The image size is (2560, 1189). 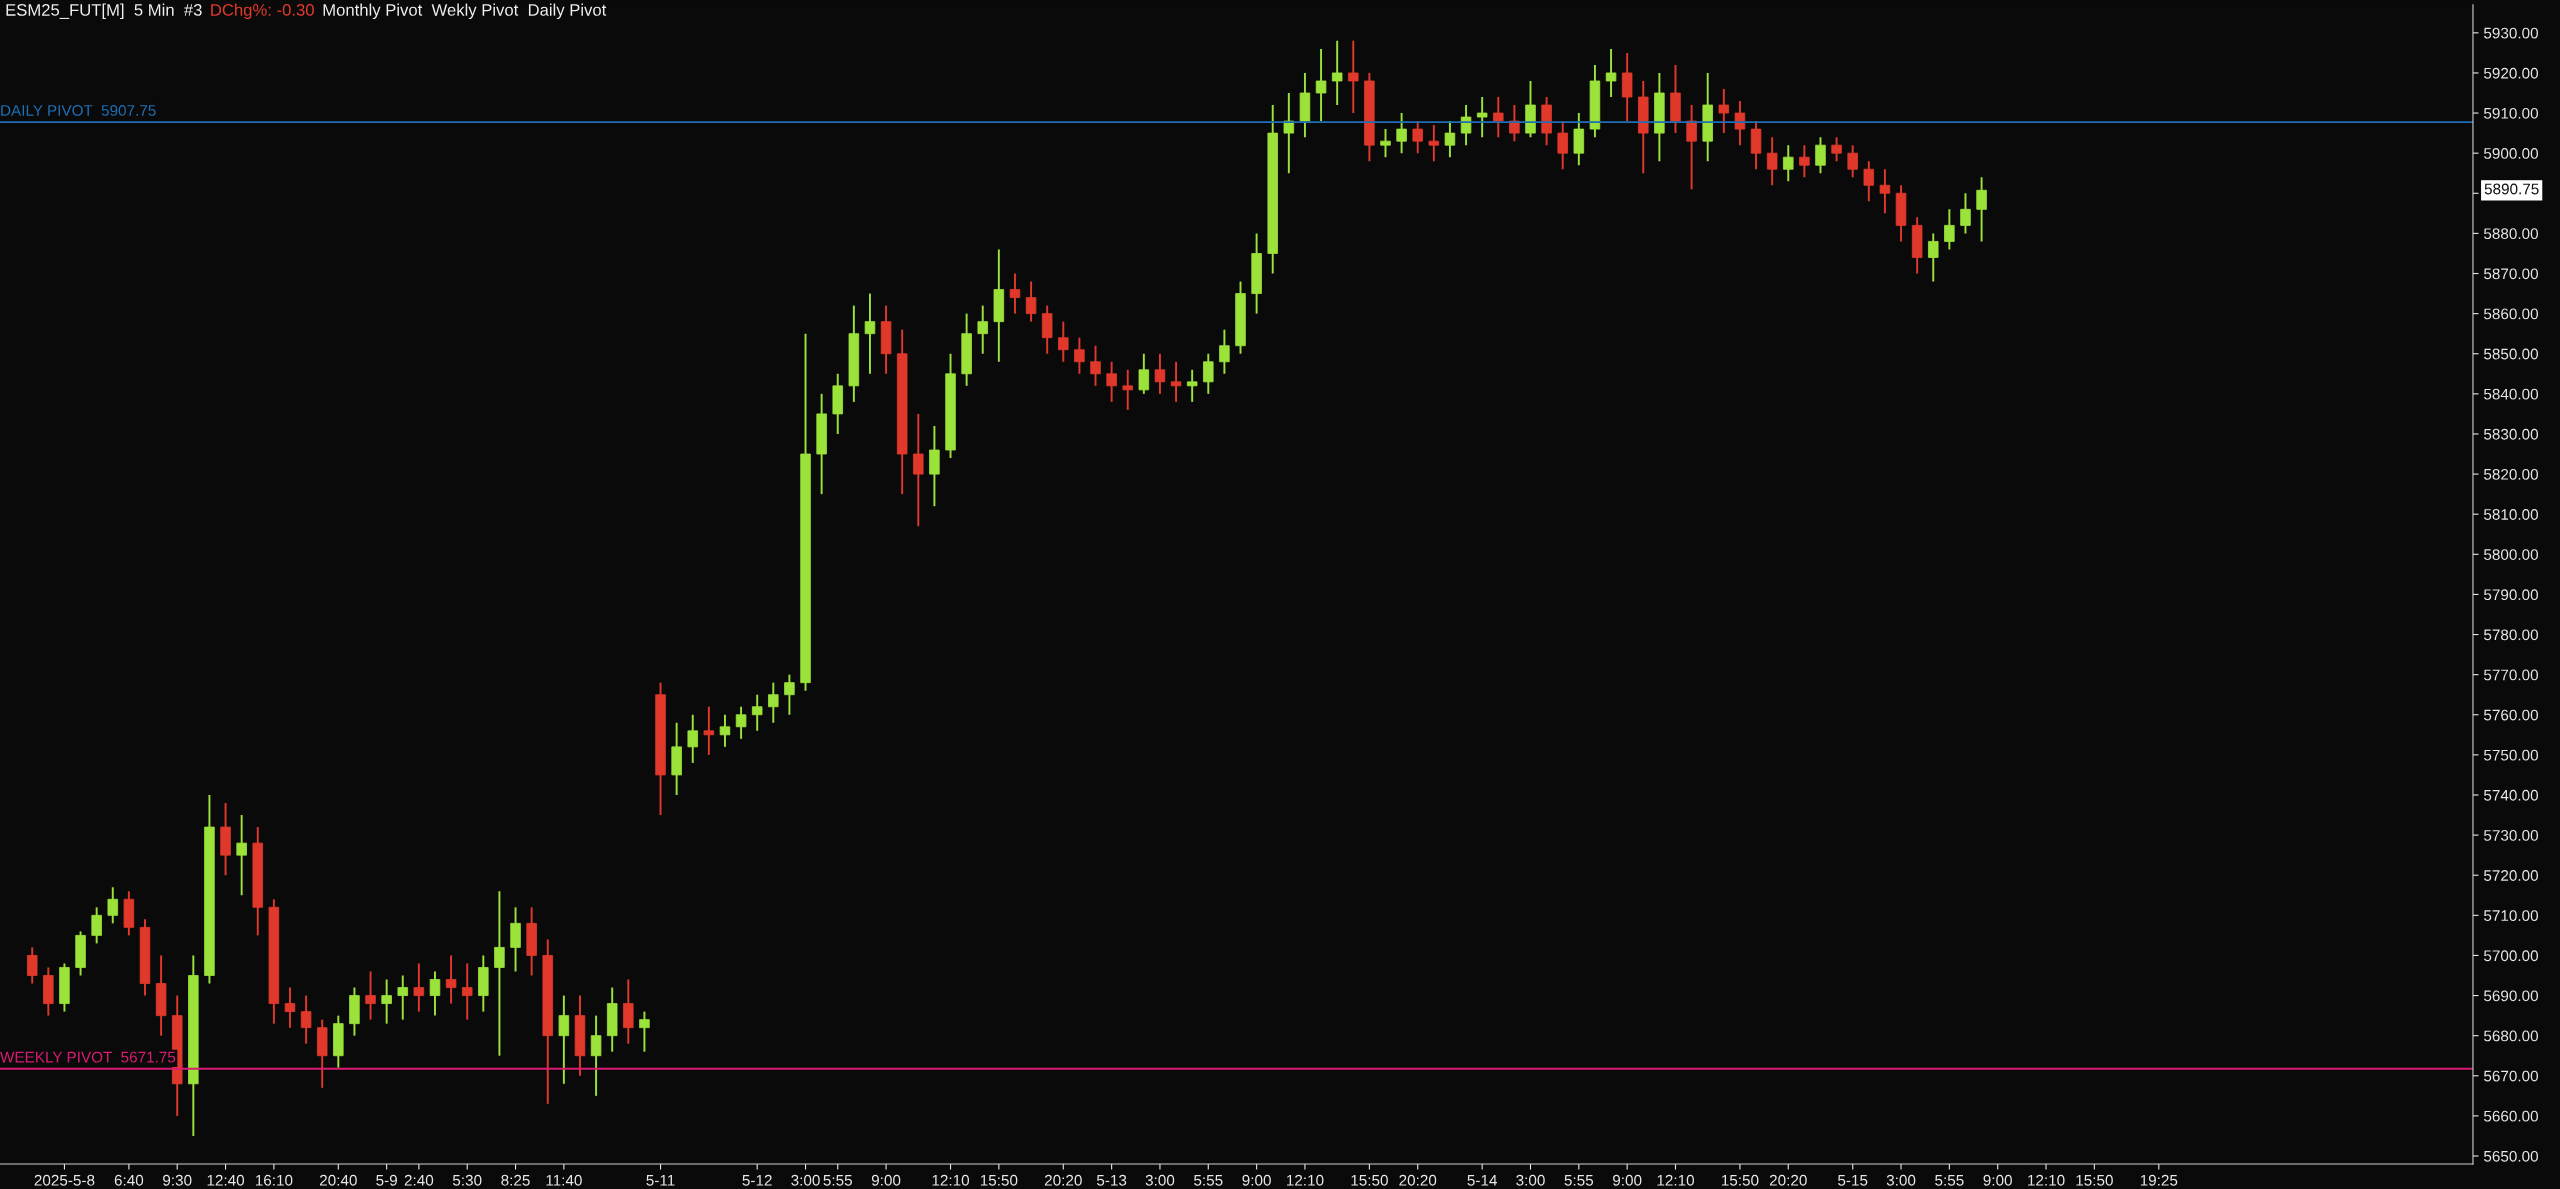 I want to click on x-tick-label: 5-13, so click(x=1111, y=1180).